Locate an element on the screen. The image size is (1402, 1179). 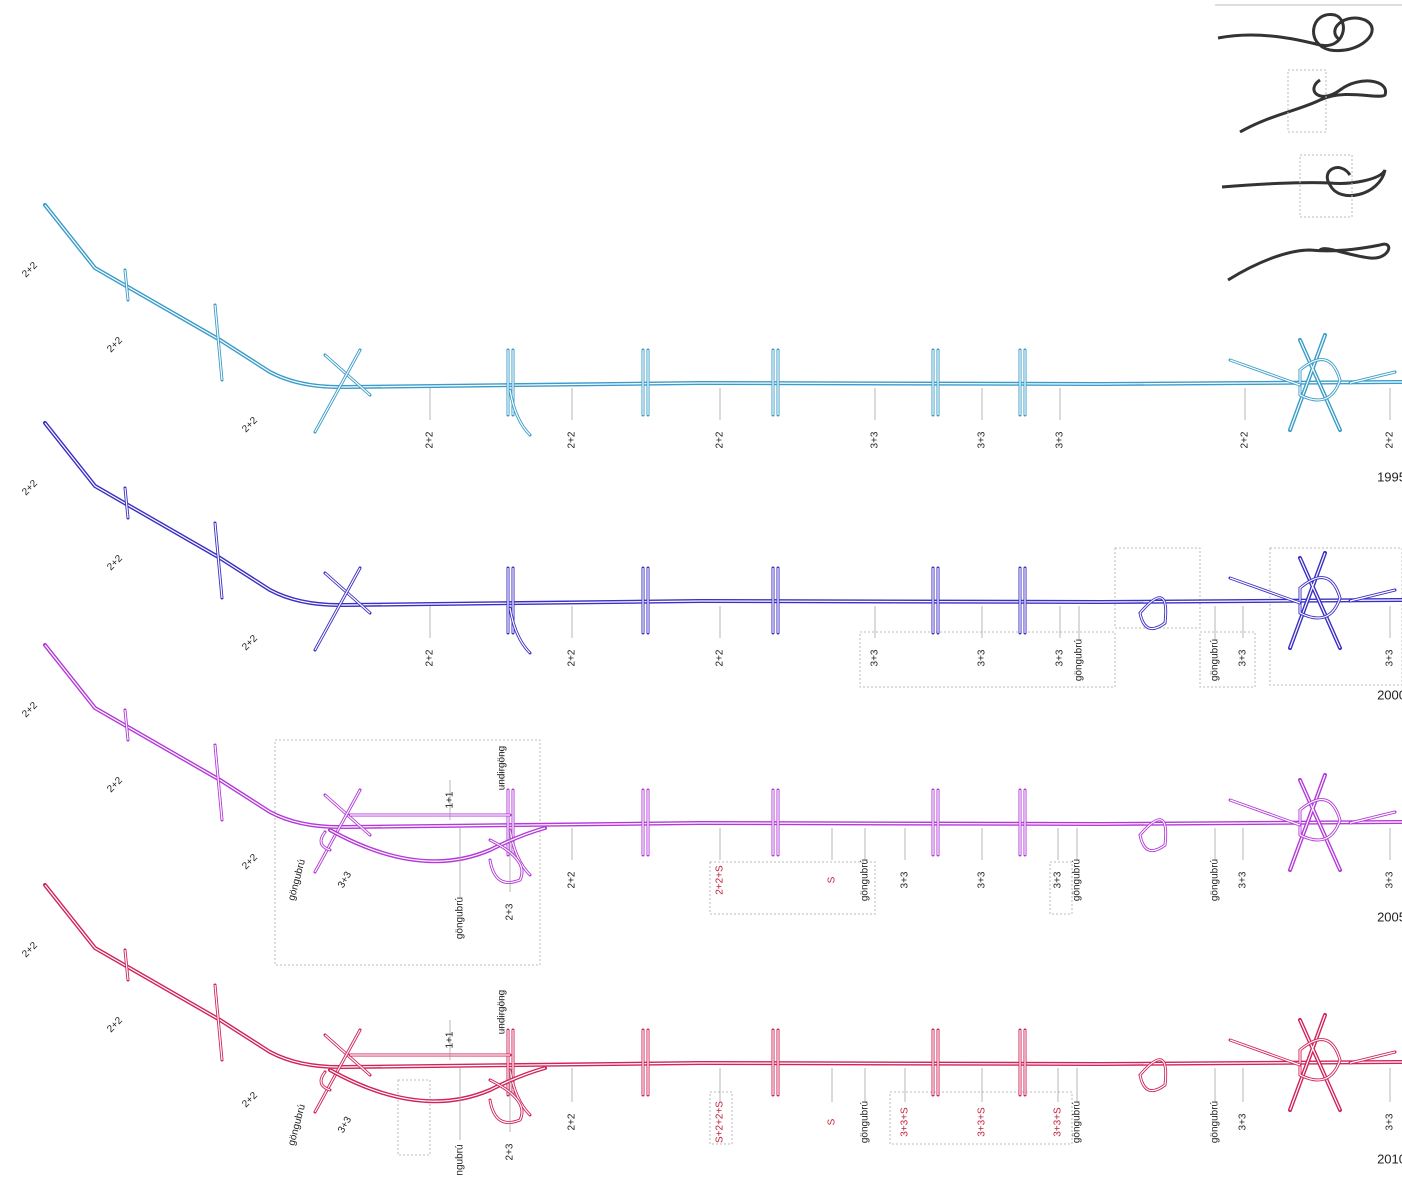
year-label: 2000 is located at coordinates (1389, 694).